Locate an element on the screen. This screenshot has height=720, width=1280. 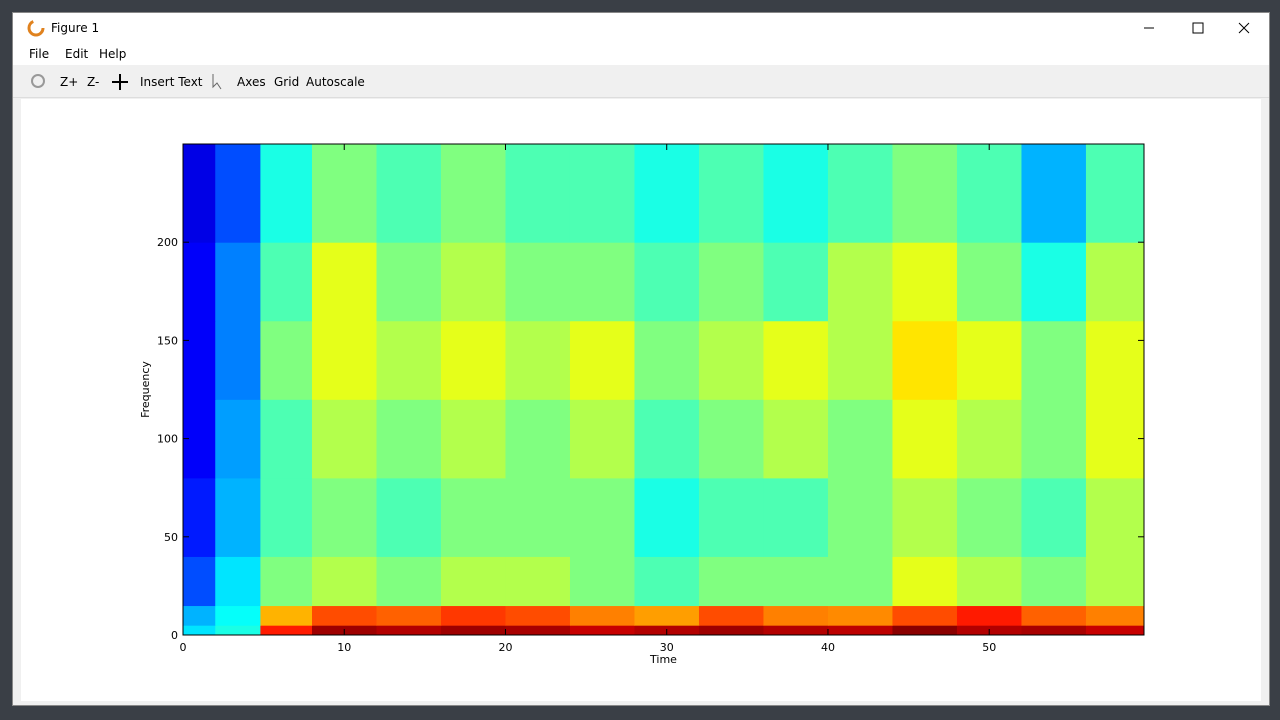
y-tick-label: 150 is located at coordinates (167, 340).